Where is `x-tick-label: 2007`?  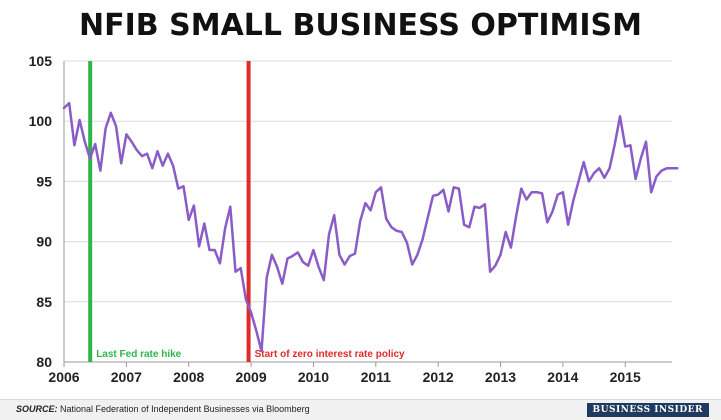
x-tick-label: 2007 is located at coordinates (126, 377).